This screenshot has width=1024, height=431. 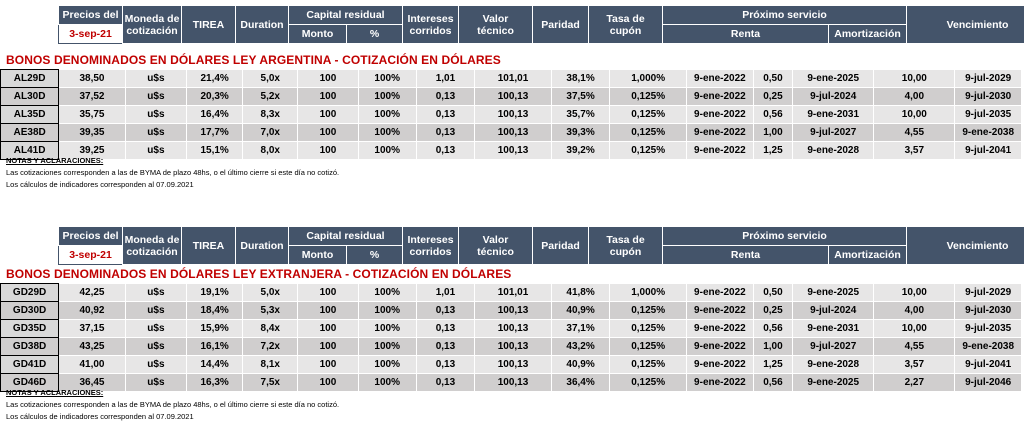 What do you see at coordinates (92, 150) in the screenshot?
I see `cell-price: 39,25` at bounding box center [92, 150].